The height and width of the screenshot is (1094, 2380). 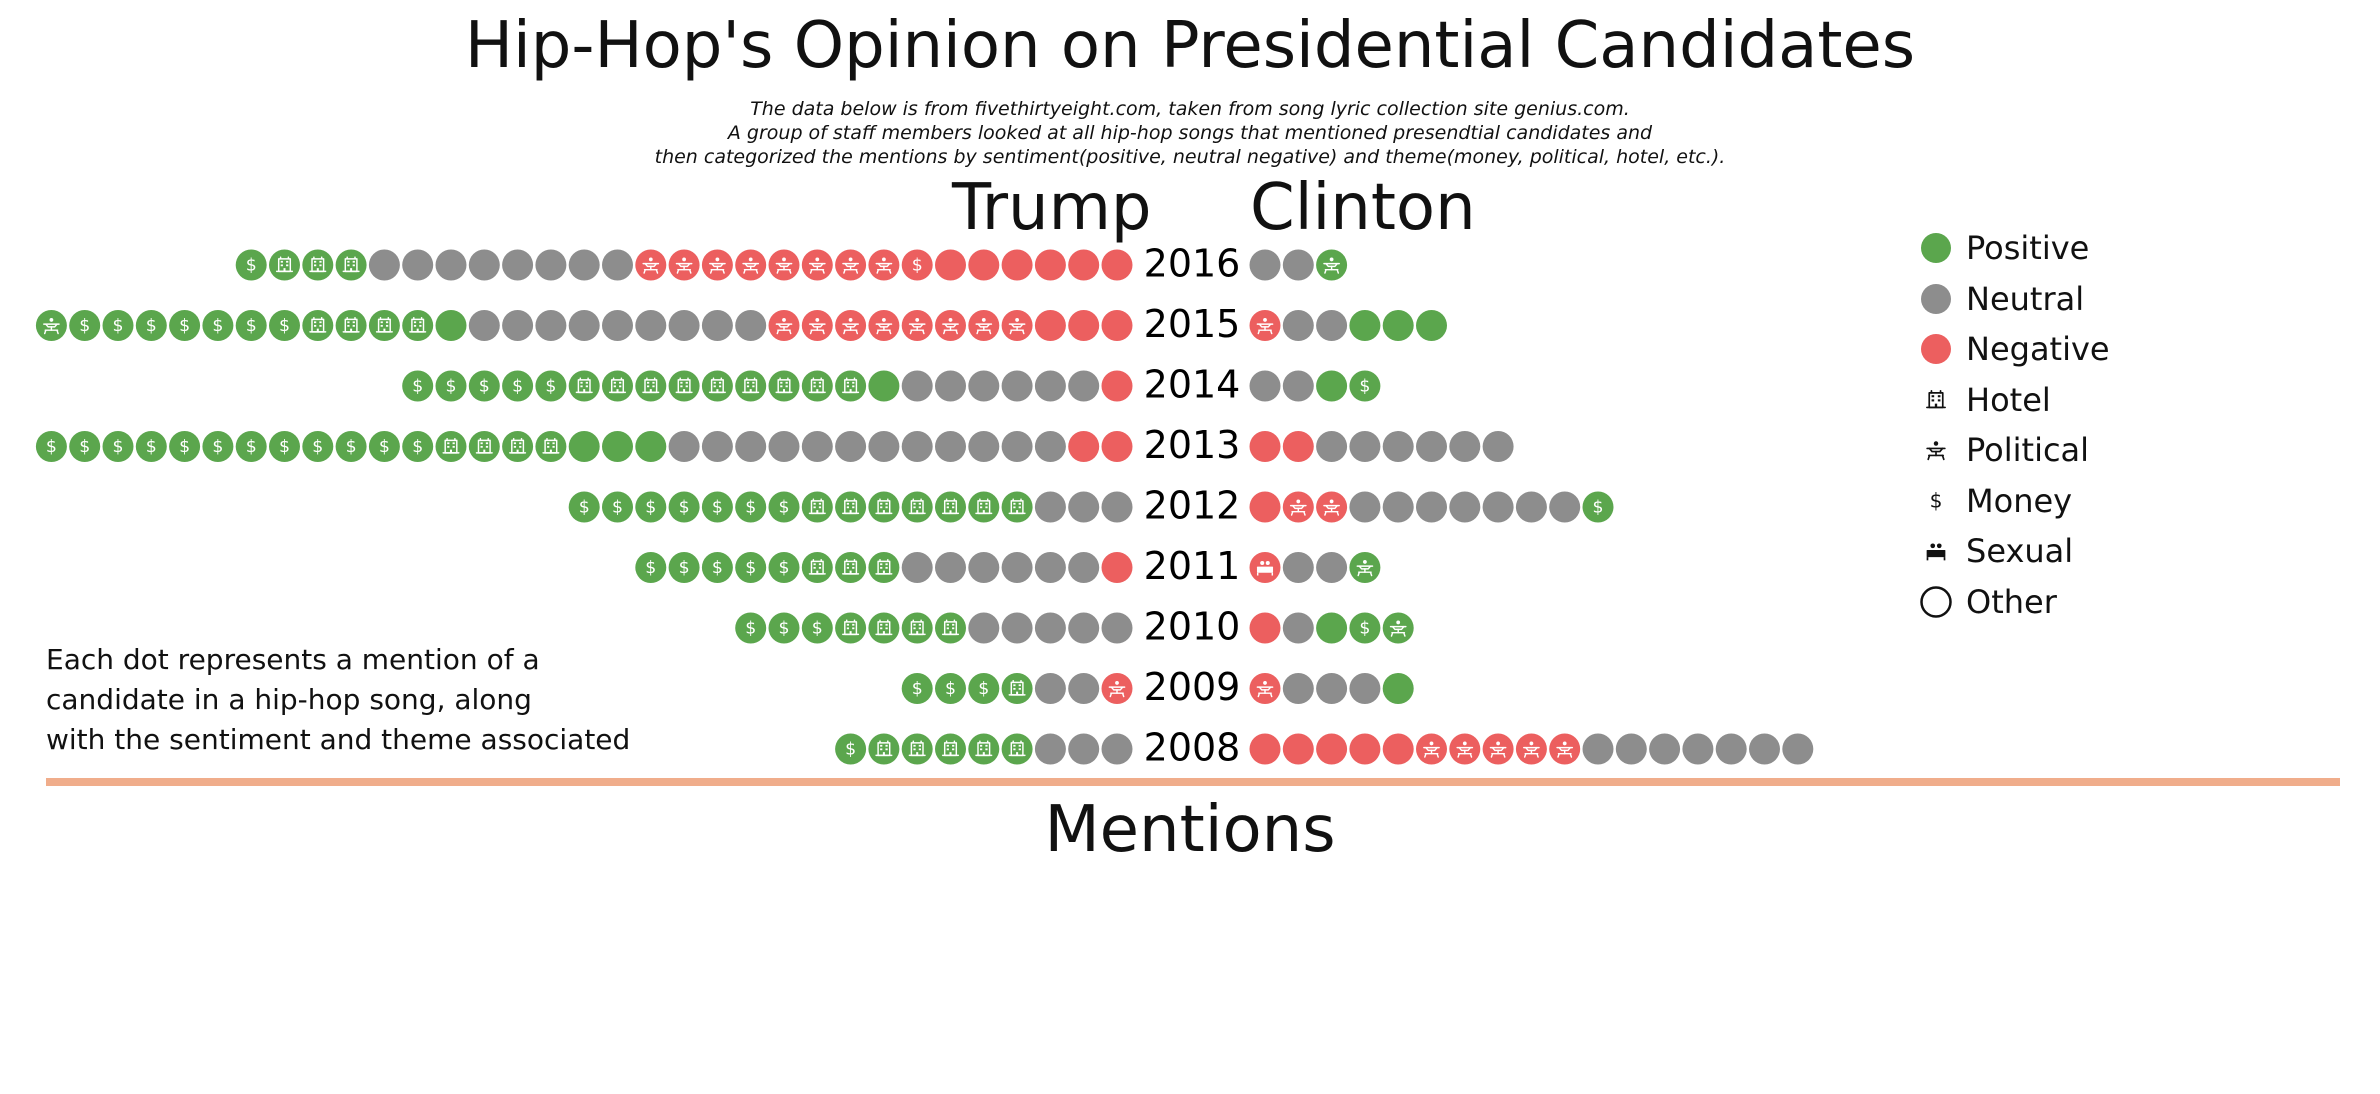 What do you see at coordinates (1936, 602) in the screenshot?
I see `other-circle-icon` at bounding box center [1936, 602].